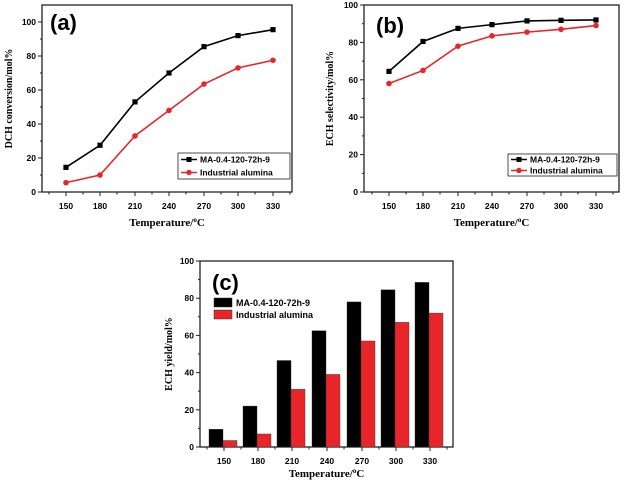 This screenshot has height=486, width=631. I want to click on series-line, so click(492, 45).